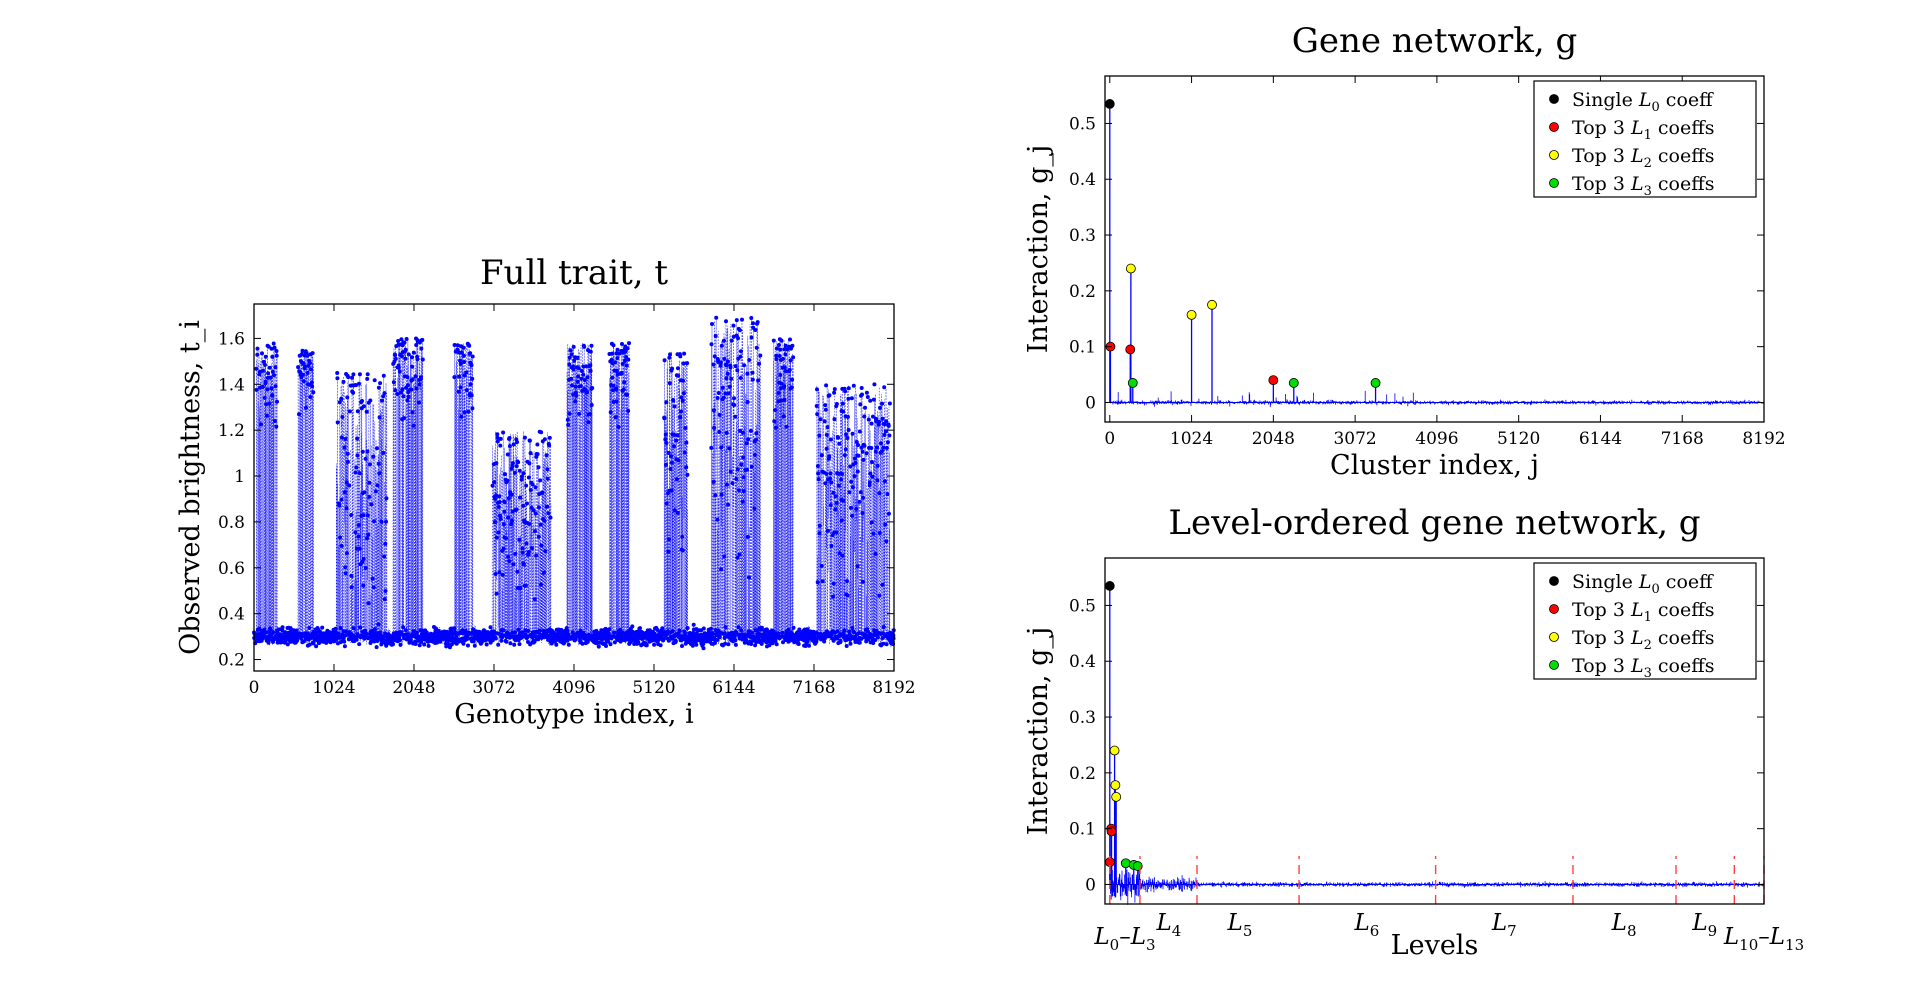  I want to click on level-label: L4, so click(1168, 925).